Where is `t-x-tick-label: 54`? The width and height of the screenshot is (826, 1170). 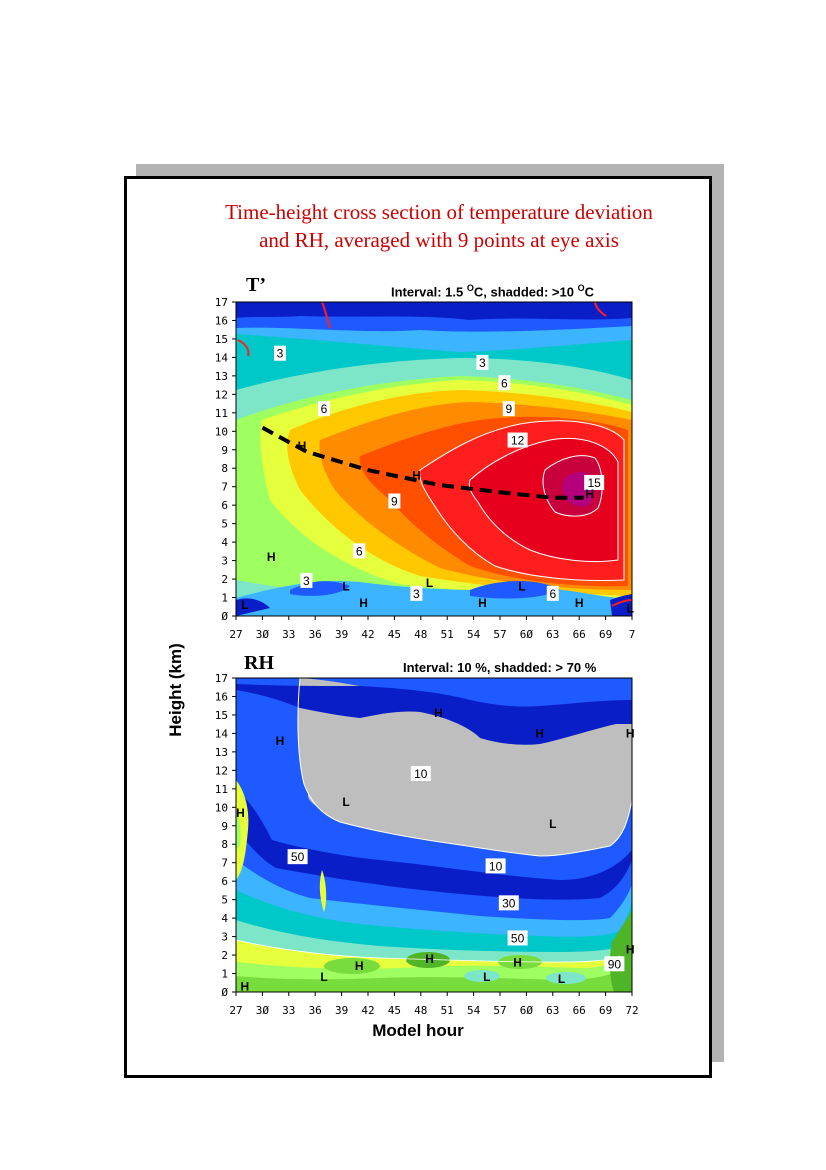
t-x-tick-label: 54 is located at coordinates (474, 634).